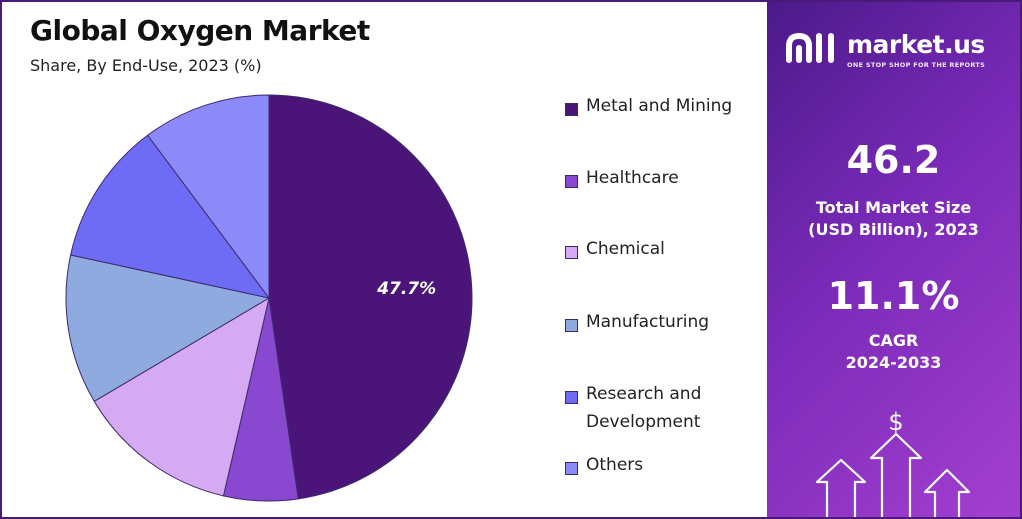  I want to click on market-us-logo-icon, so click(810, 47).